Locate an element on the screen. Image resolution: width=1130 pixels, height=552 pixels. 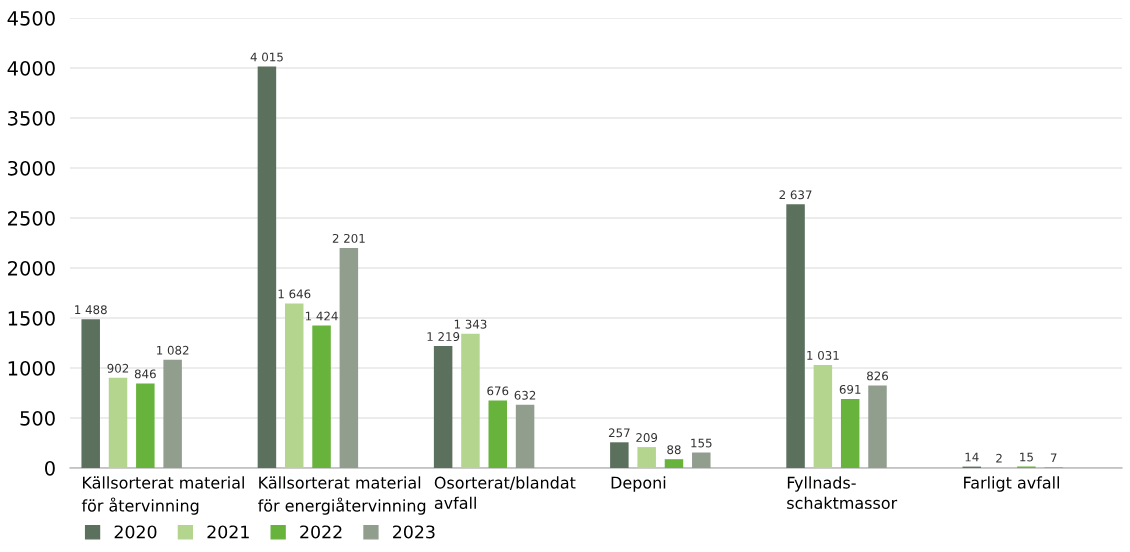
y-tick-label: 3500 is located at coordinates (31, 118).